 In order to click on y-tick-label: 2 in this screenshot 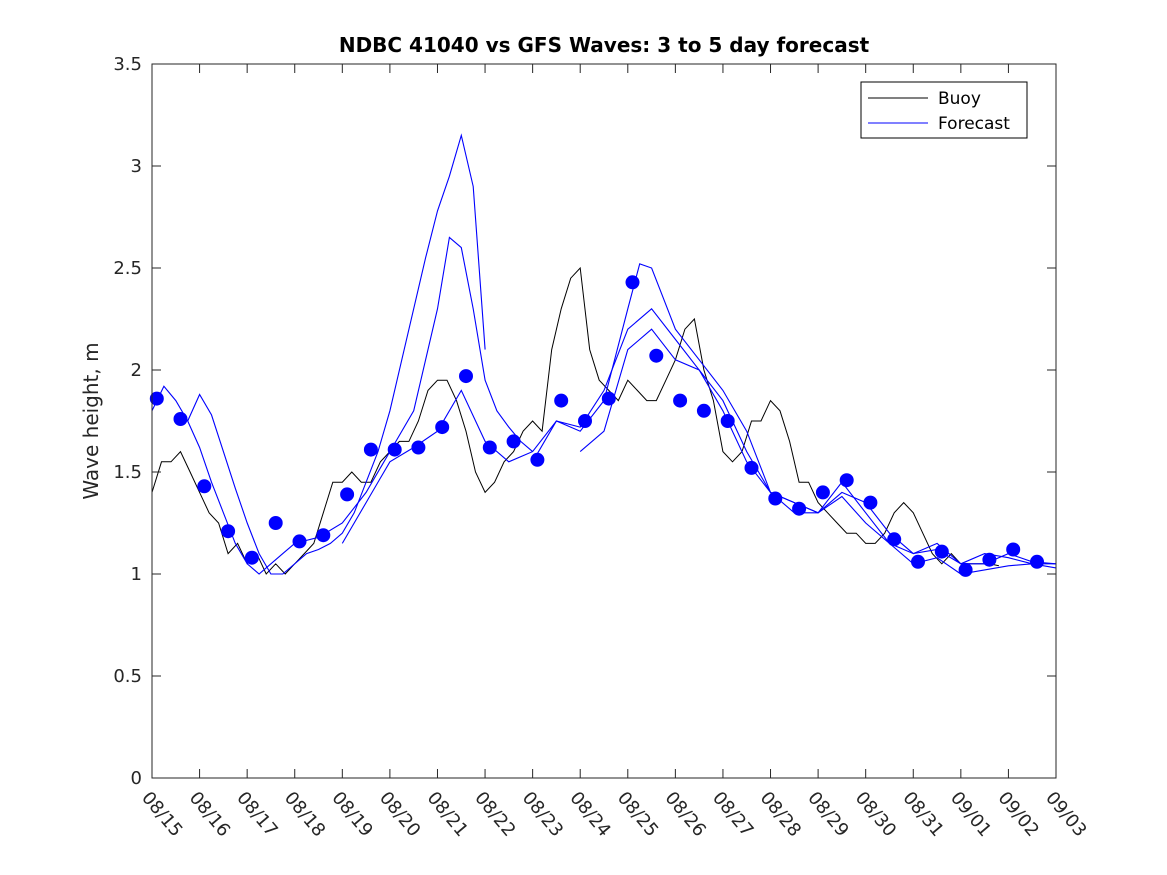, I will do `click(136, 370)`.